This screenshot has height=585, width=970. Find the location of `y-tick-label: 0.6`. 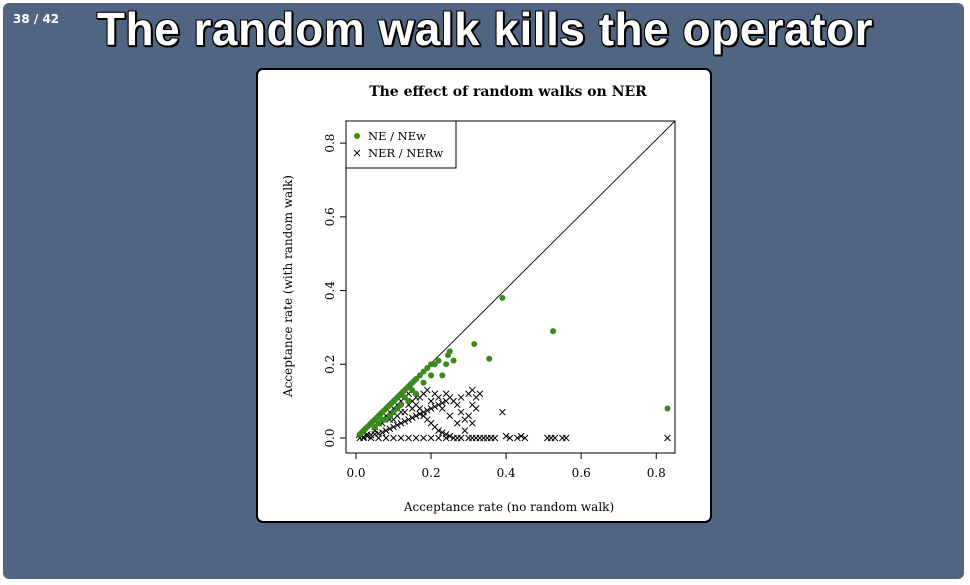

y-tick-label: 0.6 is located at coordinates (330, 216).